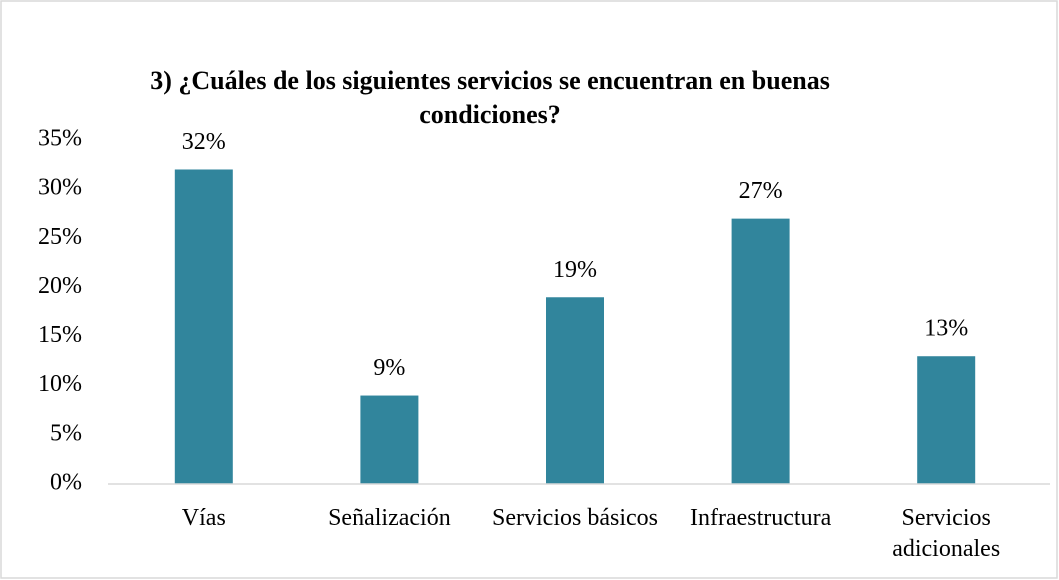 The height and width of the screenshot is (580, 1059). What do you see at coordinates (60, 335) in the screenshot?
I see `y-tick-label: 15%` at bounding box center [60, 335].